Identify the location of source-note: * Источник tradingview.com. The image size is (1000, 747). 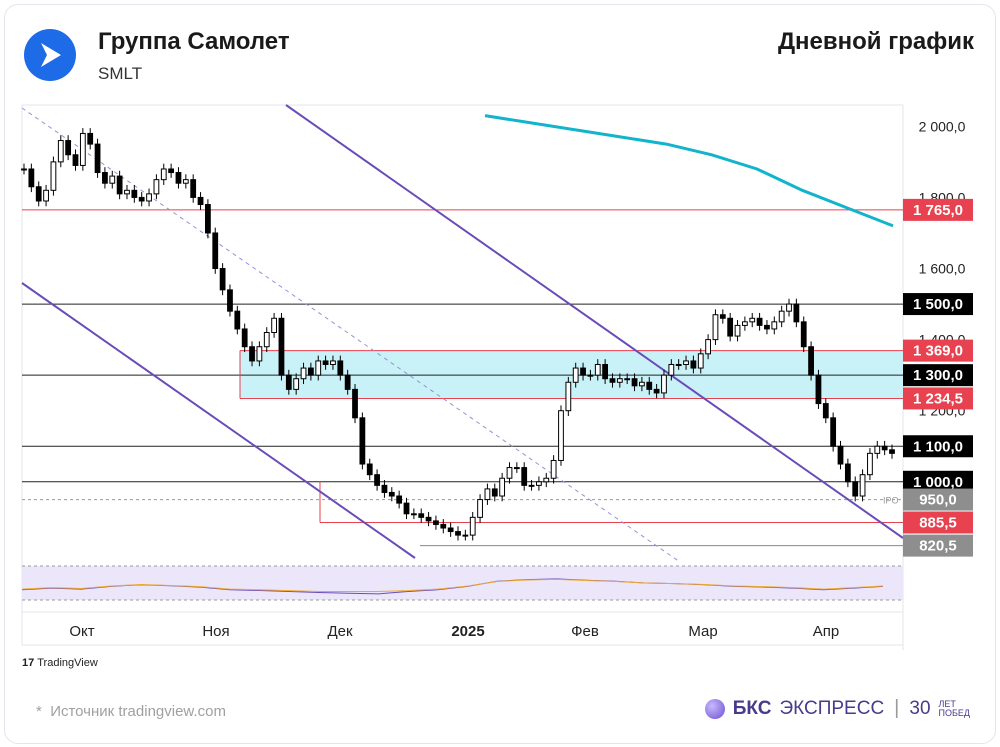
(131, 711).